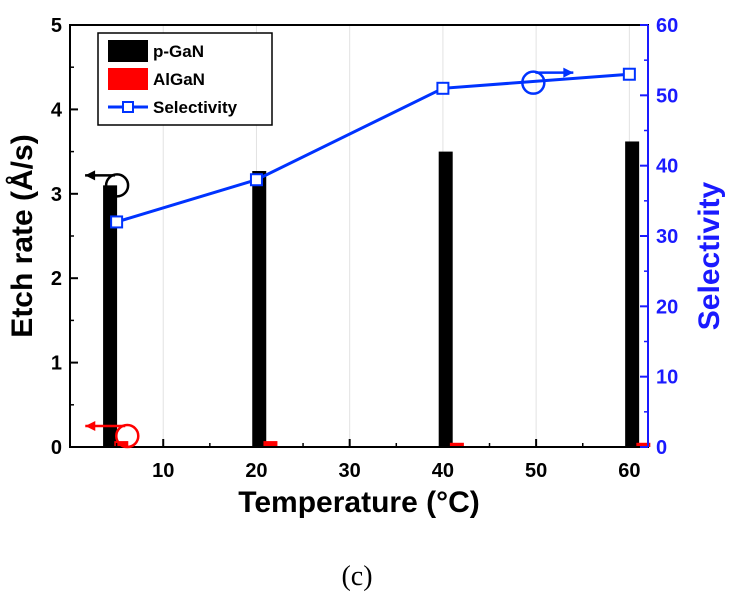 This screenshot has width=742, height=596. I want to click on legend: p-GaN AlGaN Selectivity, so click(185, 79).